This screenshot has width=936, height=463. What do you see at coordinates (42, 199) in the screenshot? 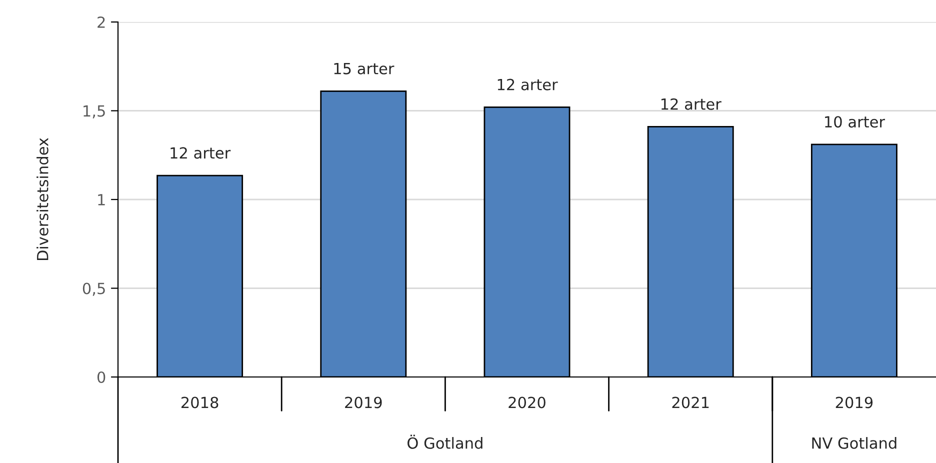
I see `y-axis-title: Diversitetsindex` at bounding box center [42, 199].